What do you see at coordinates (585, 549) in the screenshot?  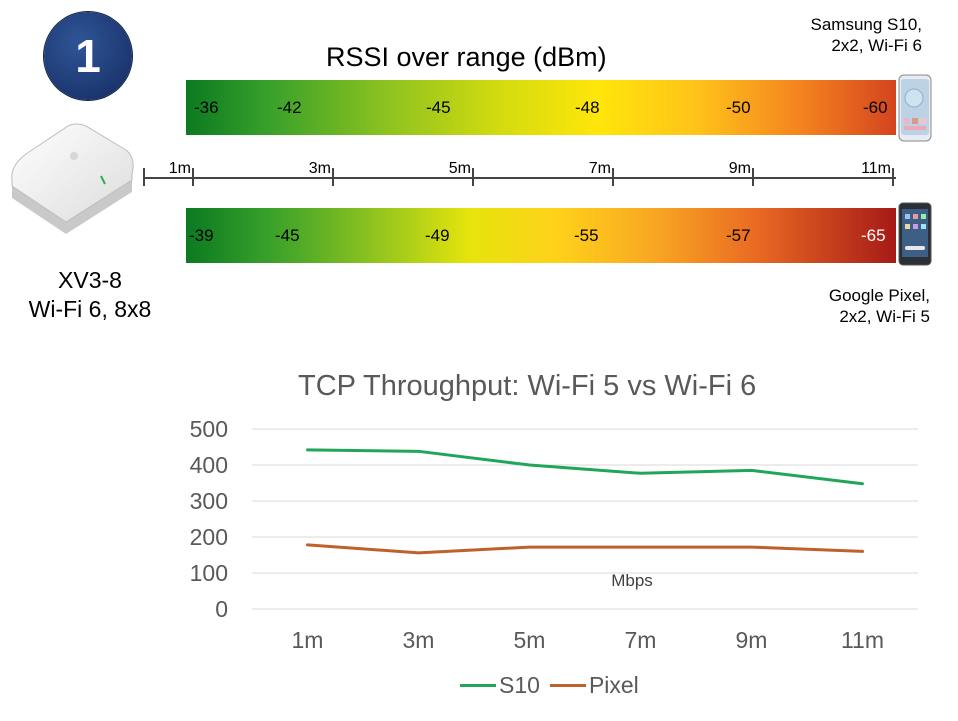 I see `series-line-pixel` at bounding box center [585, 549].